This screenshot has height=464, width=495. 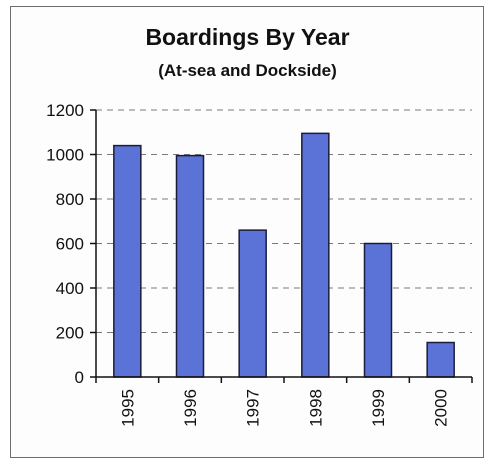 I want to click on y-tick-label: 200, so click(x=70, y=333).